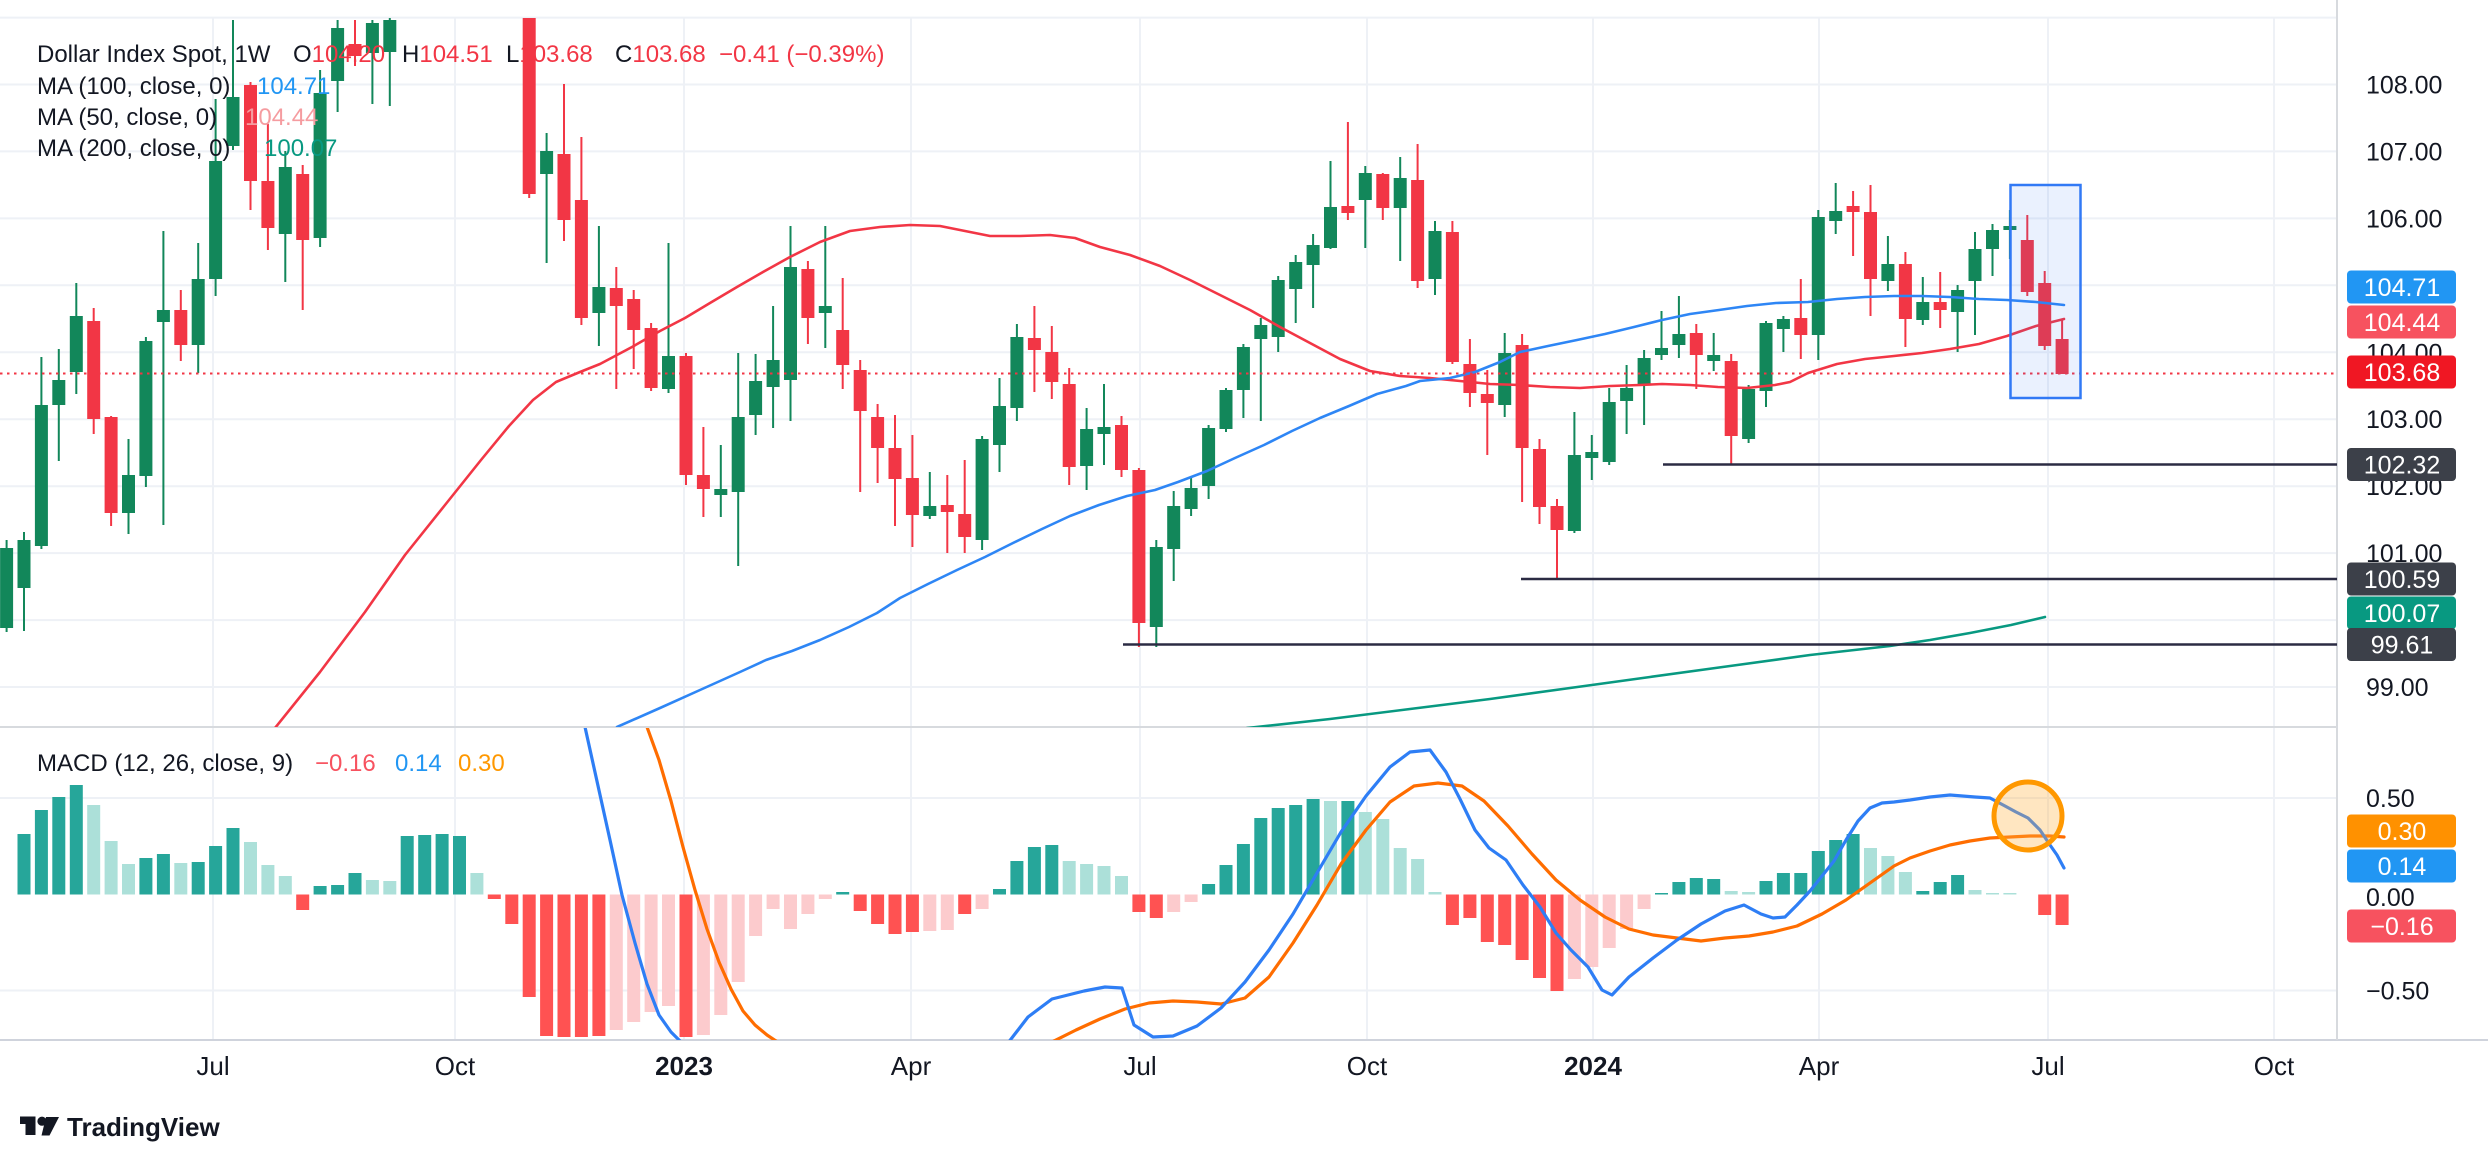 Image resolution: width=2488 pixels, height=1162 pixels. What do you see at coordinates (2402, 373) in the screenshot?
I see `svg-text: 103.68` at bounding box center [2402, 373].